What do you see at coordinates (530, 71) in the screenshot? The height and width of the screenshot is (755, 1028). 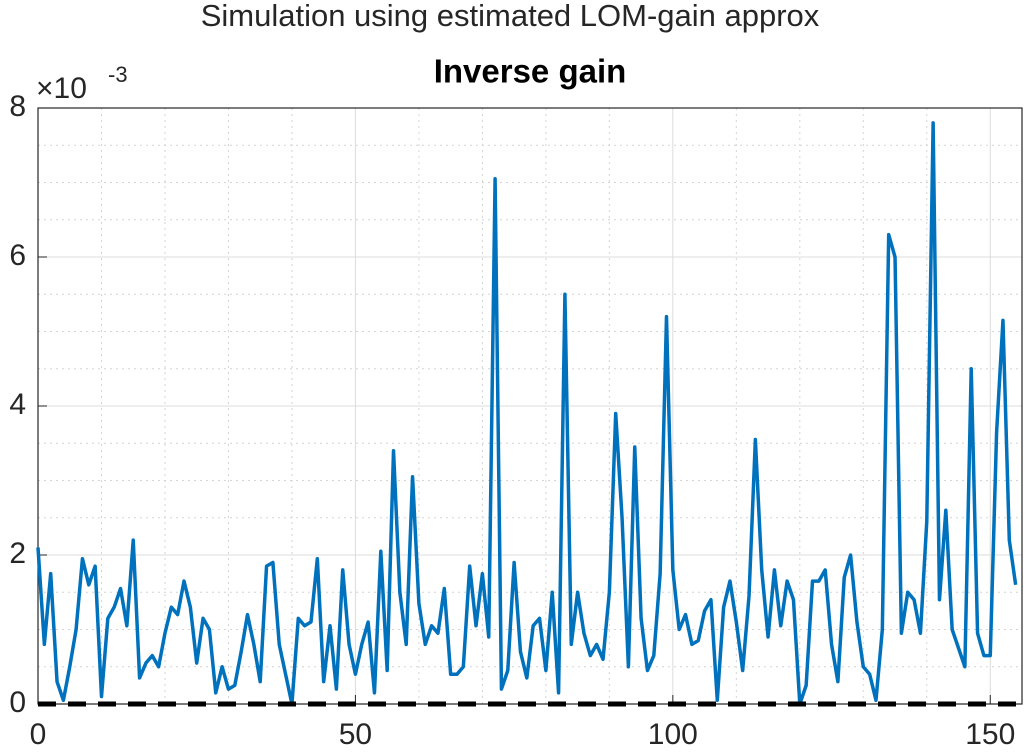 I see `chart-title: Inverse gain` at bounding box center [530, 71].